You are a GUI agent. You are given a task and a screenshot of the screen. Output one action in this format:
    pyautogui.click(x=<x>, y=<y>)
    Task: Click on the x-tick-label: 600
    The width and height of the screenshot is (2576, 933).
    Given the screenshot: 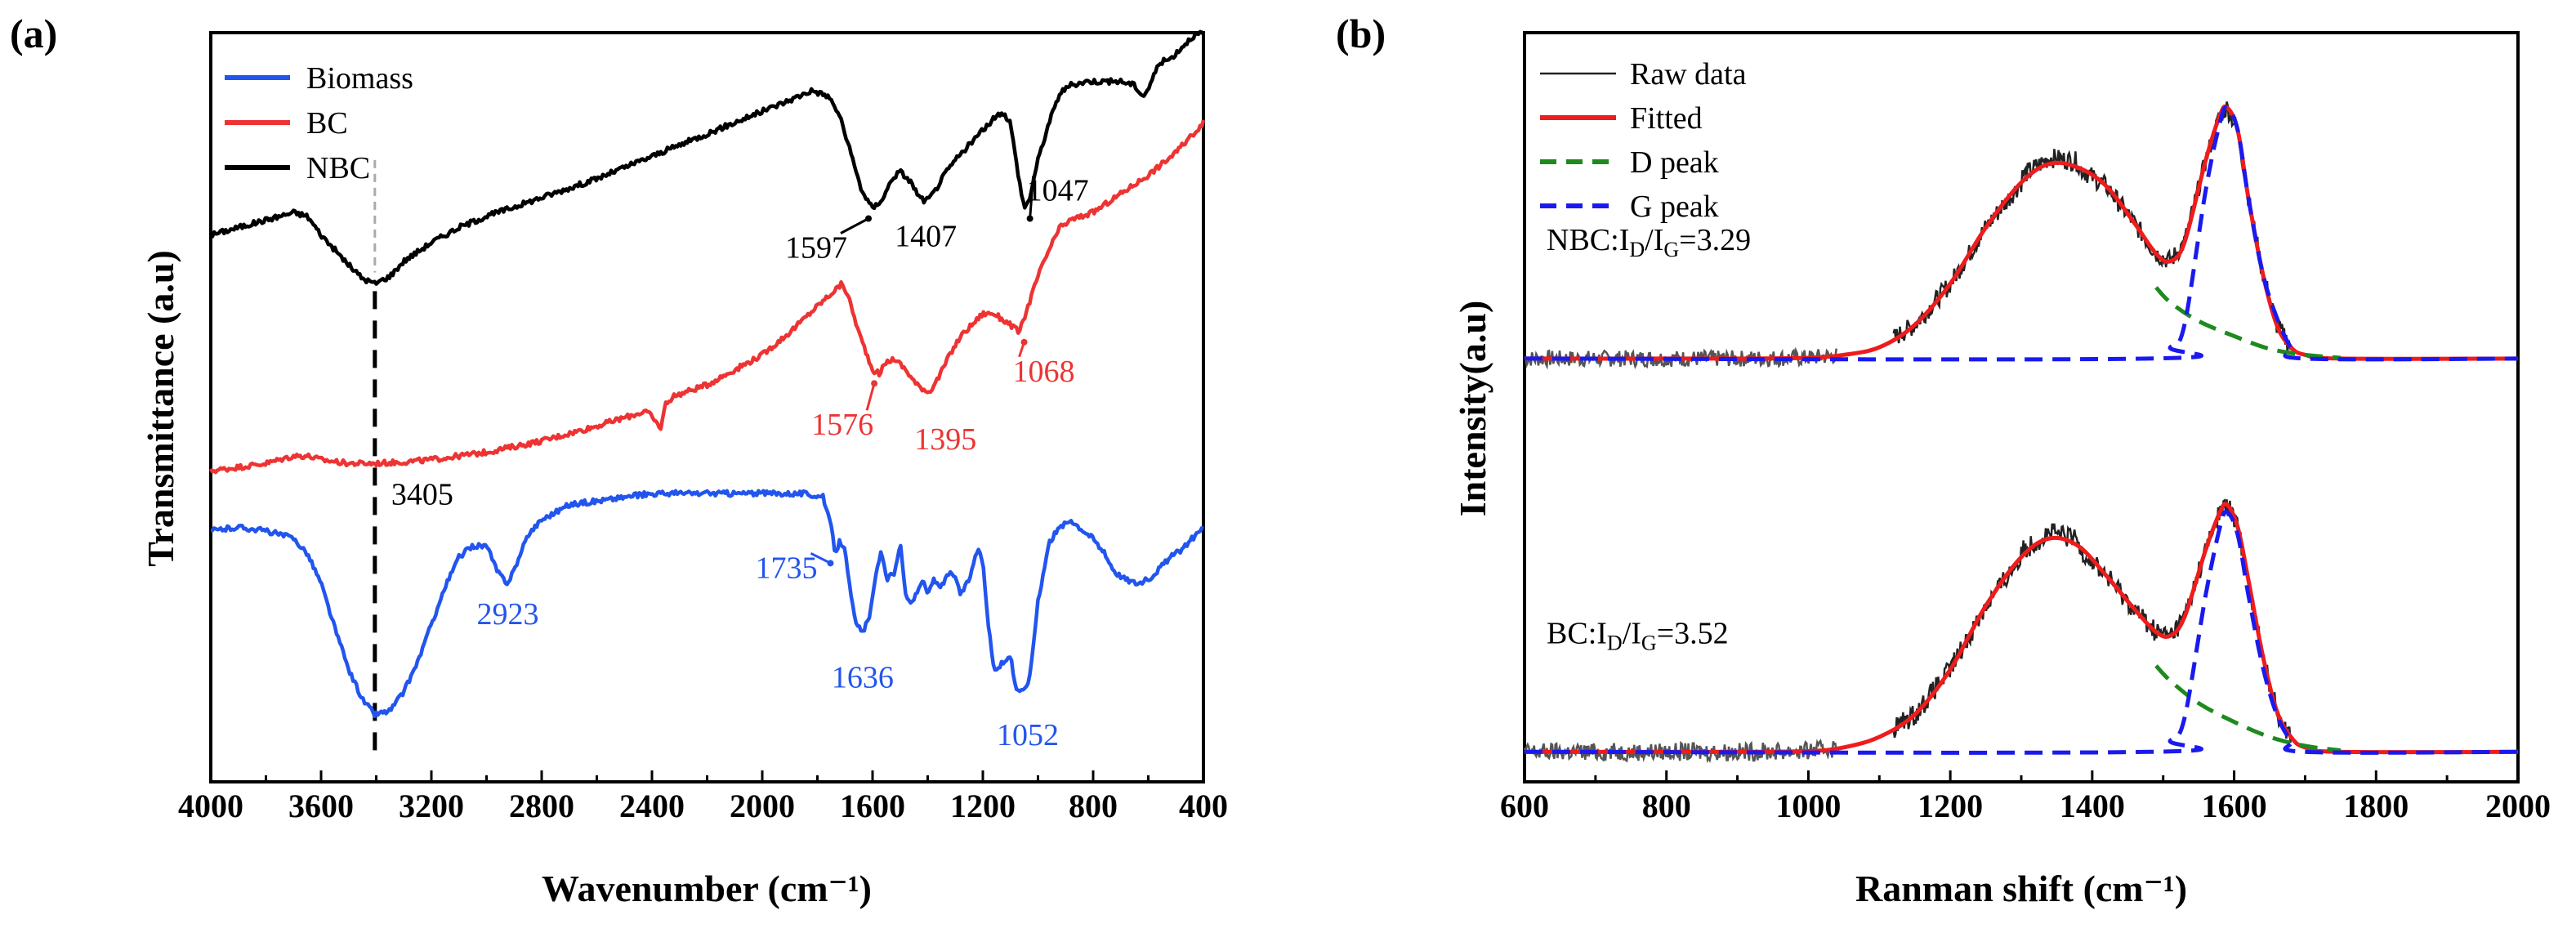 What is the action you would take?
    pyautogui.click(x=1525, y=806)
    